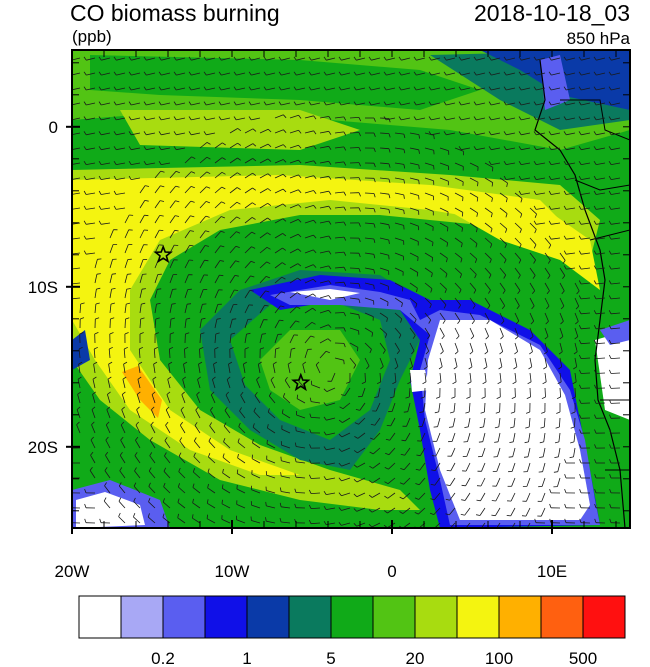  What do you see at coordinates (520, 617) in the screenshot?
I see `colorbar-swatch` at bounding box center [520, 617].